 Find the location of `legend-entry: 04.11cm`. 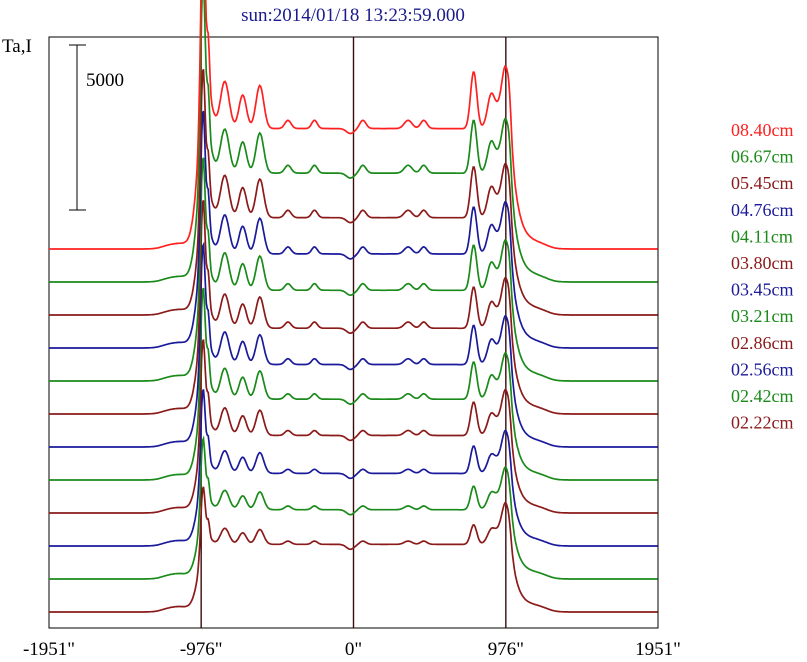

legend-entry: 04.11cm is located at coordinates (762, 236).